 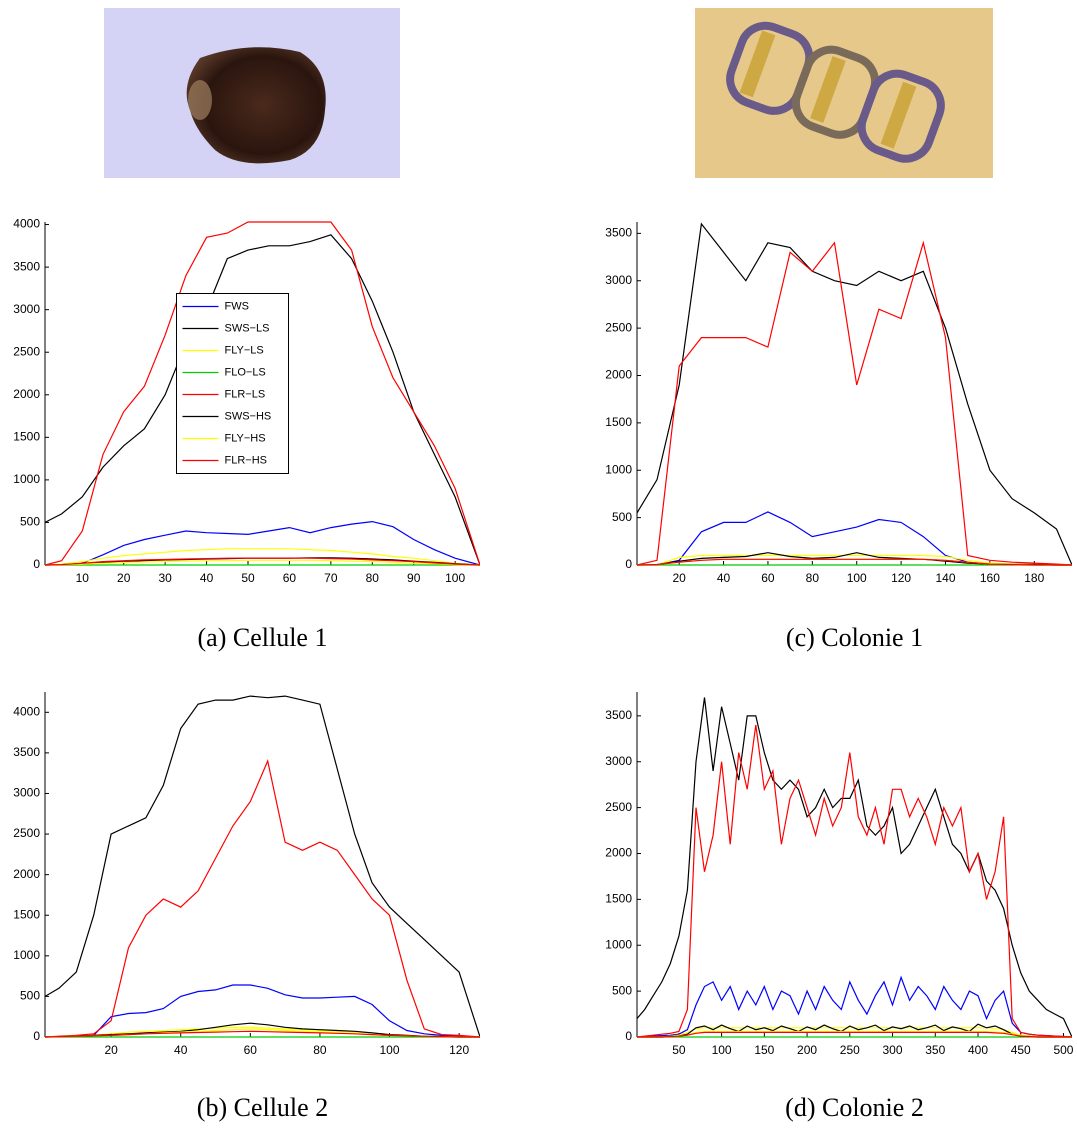 What do you see at coordinates (331, 578) in the screenshot?
I see `x-tick-label: 70` at bounding box center [331, 578].